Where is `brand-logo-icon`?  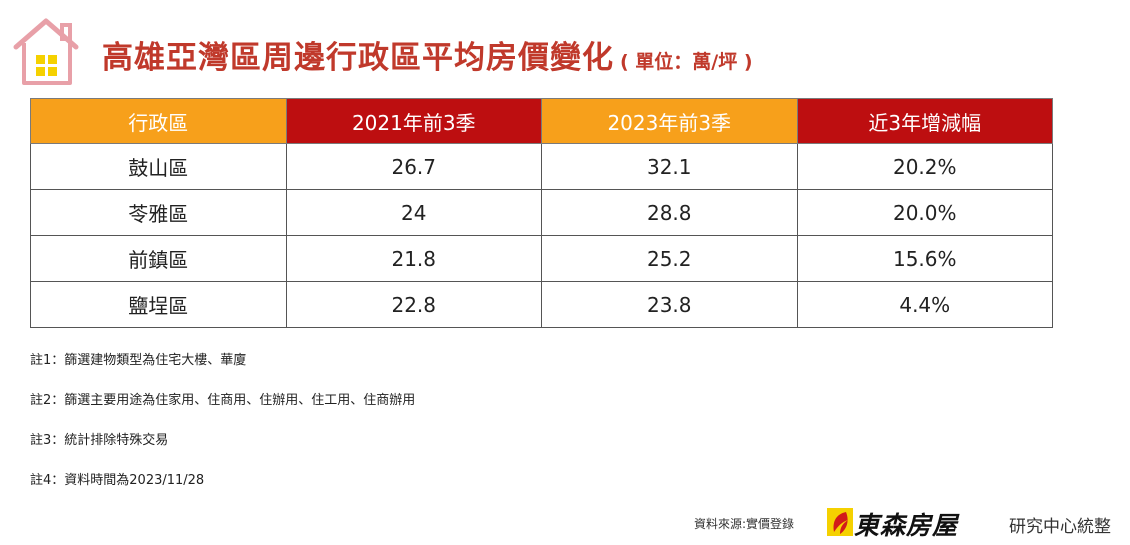
brand-logo-icon is located at coordinates (840, 522).